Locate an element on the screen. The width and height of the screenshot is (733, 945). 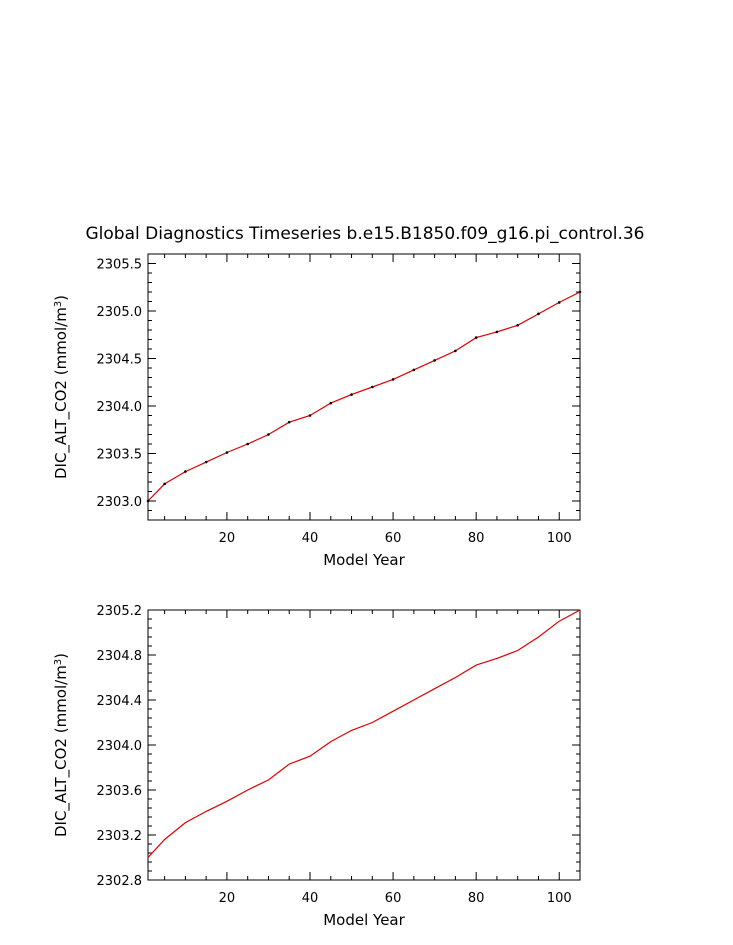
y-tick-label: 2303.2 is located at coordinates (120, 836).